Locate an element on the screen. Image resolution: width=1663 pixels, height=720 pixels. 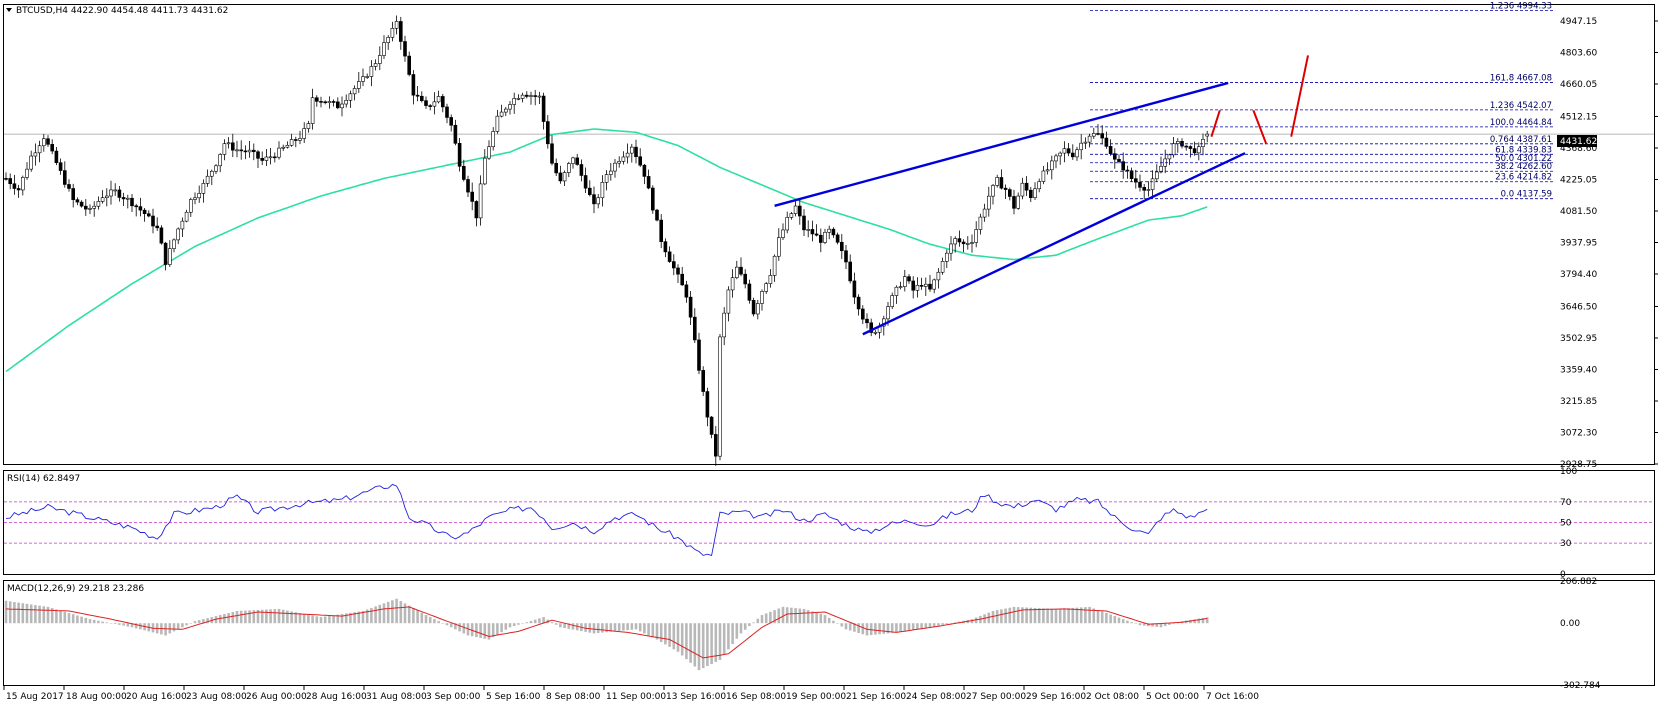
price-tick-label: 3072.30 is located at coordinates (1578, 433).